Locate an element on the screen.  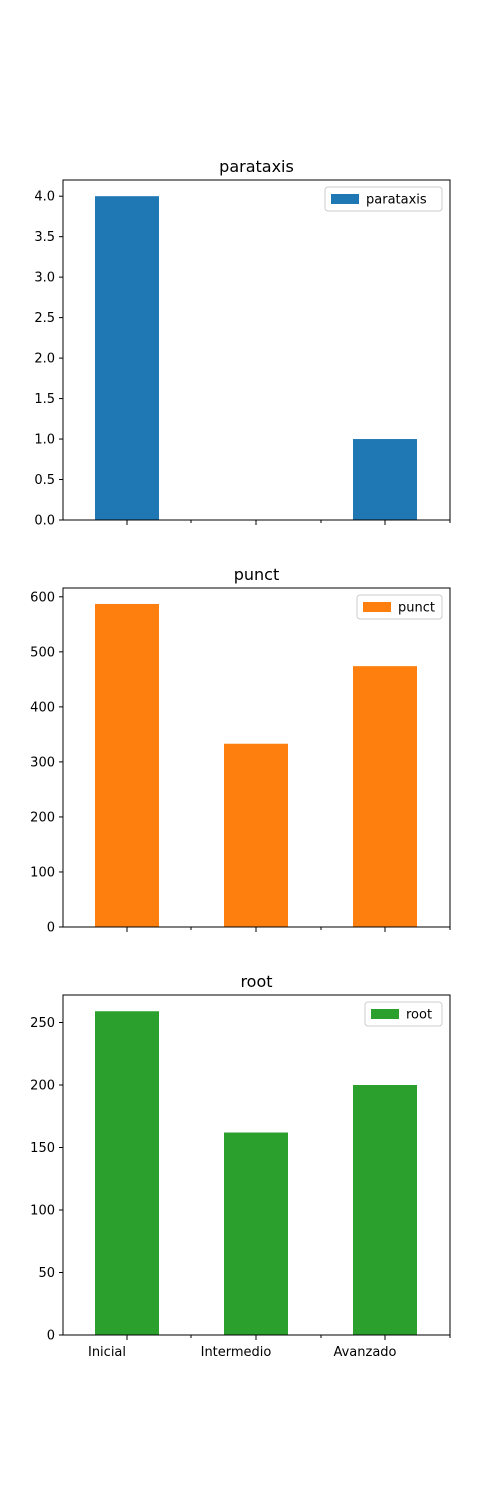
chart-title: parataxis is located at coordinates (256, 166).